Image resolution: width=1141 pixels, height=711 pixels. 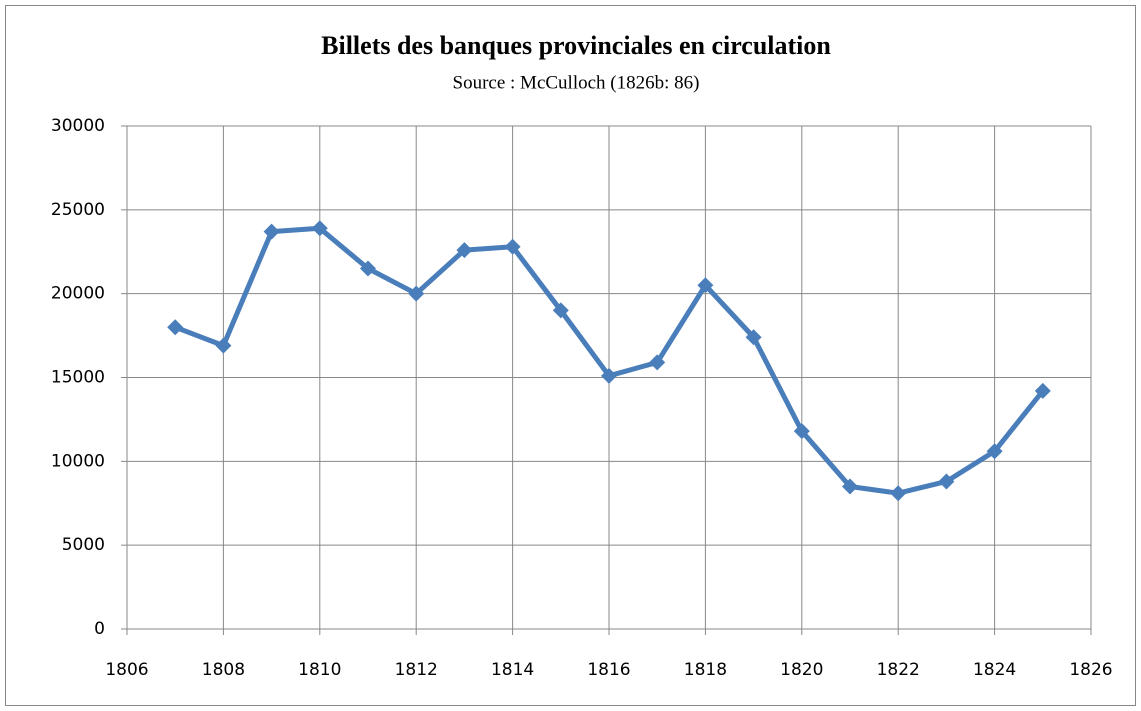 I want to click on y-tick-label: 0, so click(x=99, y=629).